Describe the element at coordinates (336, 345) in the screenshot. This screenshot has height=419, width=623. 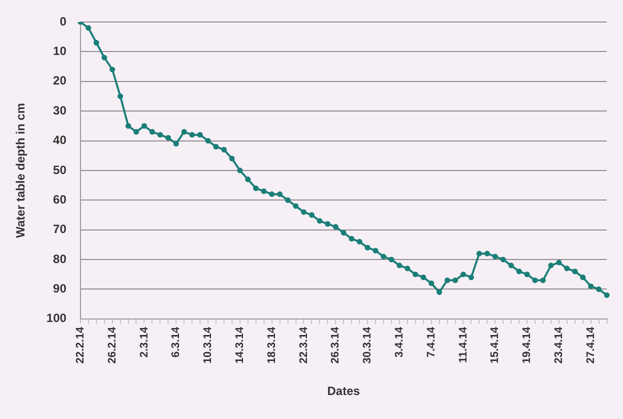
I see `x-tick-label: 26.3.14` at that location.